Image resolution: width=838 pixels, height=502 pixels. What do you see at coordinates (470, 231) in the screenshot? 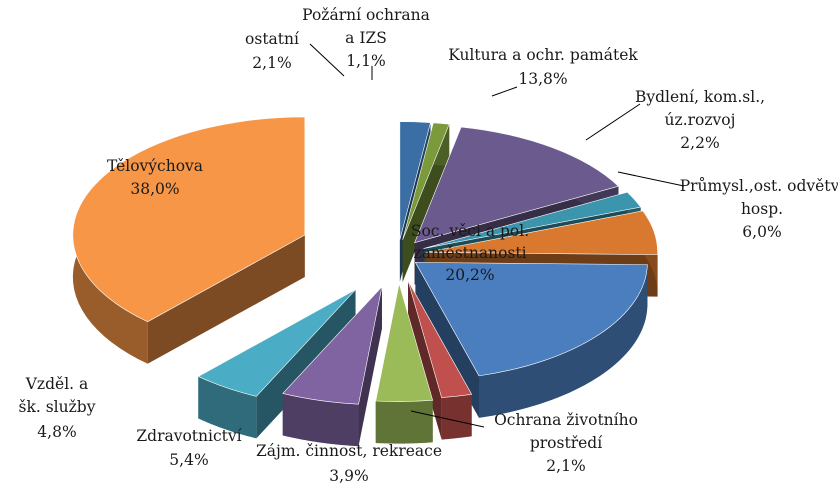
I see `slice-name-label: Soc. věci a pol.` at bounding box center [470, 231].